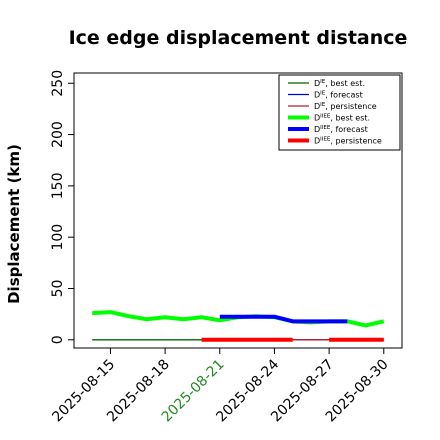 The image size is (440, 440). Describe the element at coordinates (342, 118) in the screenshot. I see `legend-label-3: DIIEE, best est.` at that location.